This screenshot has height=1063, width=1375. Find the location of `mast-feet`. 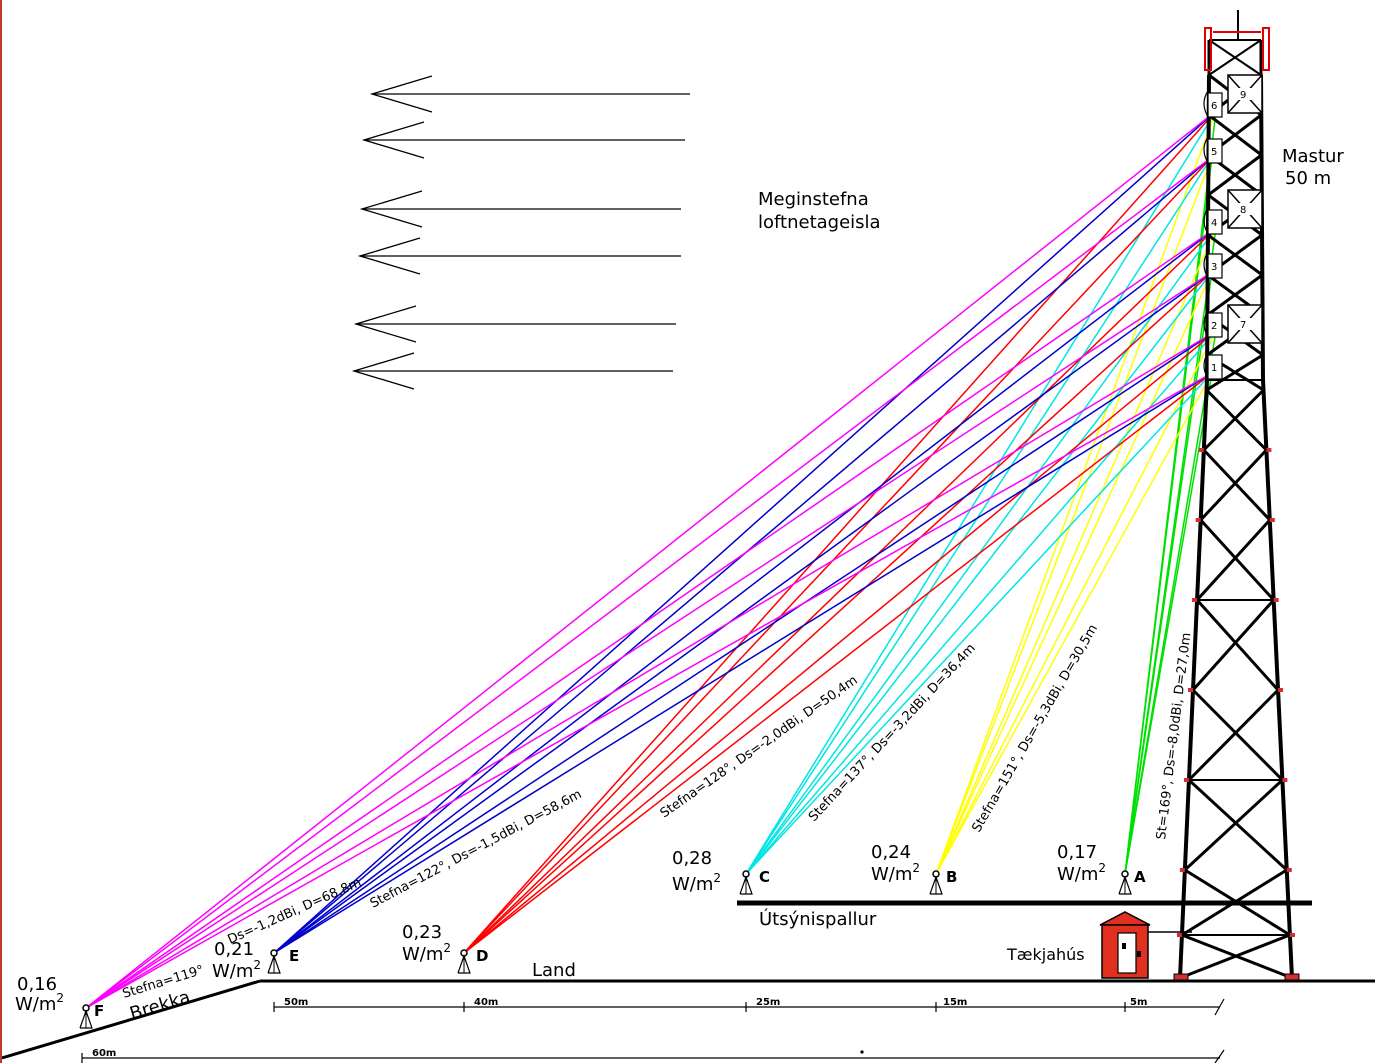

mast-feet is located at coordinates (1236, 977).